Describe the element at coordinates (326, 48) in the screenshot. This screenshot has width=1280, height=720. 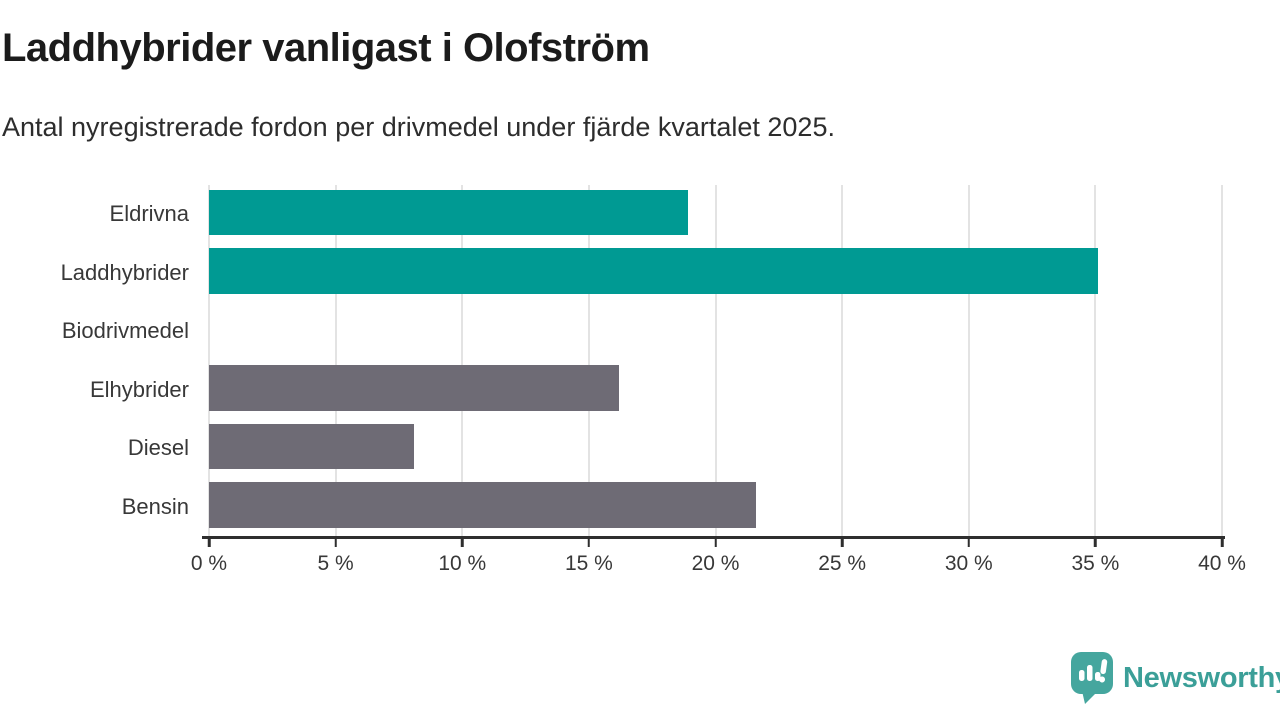
I see `chart-title: Laddhybrider vanligast i Olofström` at that location.